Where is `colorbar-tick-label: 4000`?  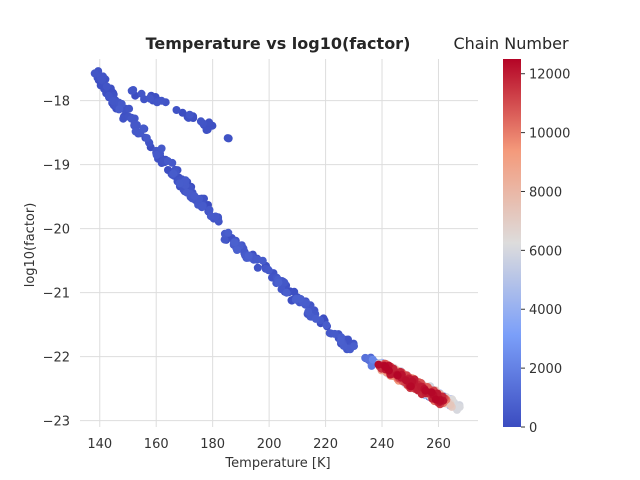 colorbar-tick-label: 4000 is located at coordinates (545, 310).